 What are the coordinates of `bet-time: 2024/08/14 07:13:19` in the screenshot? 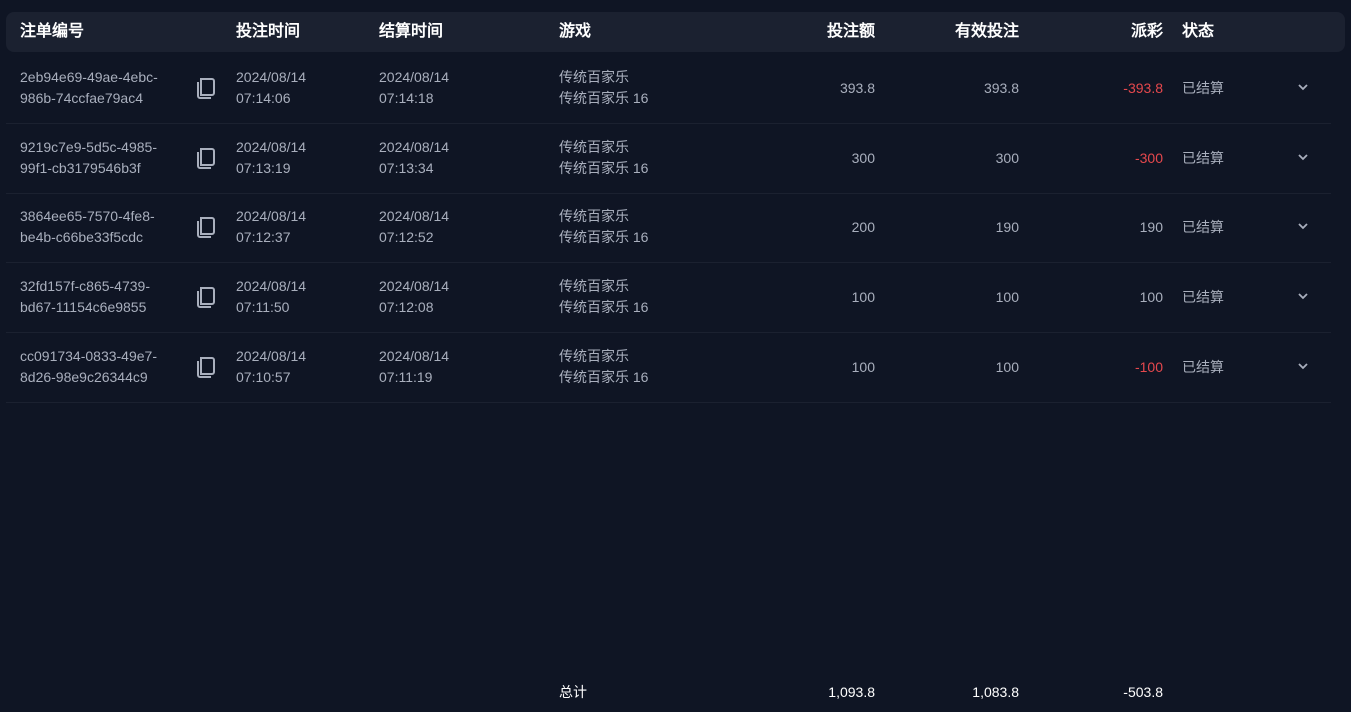 It's located at (271, 157).